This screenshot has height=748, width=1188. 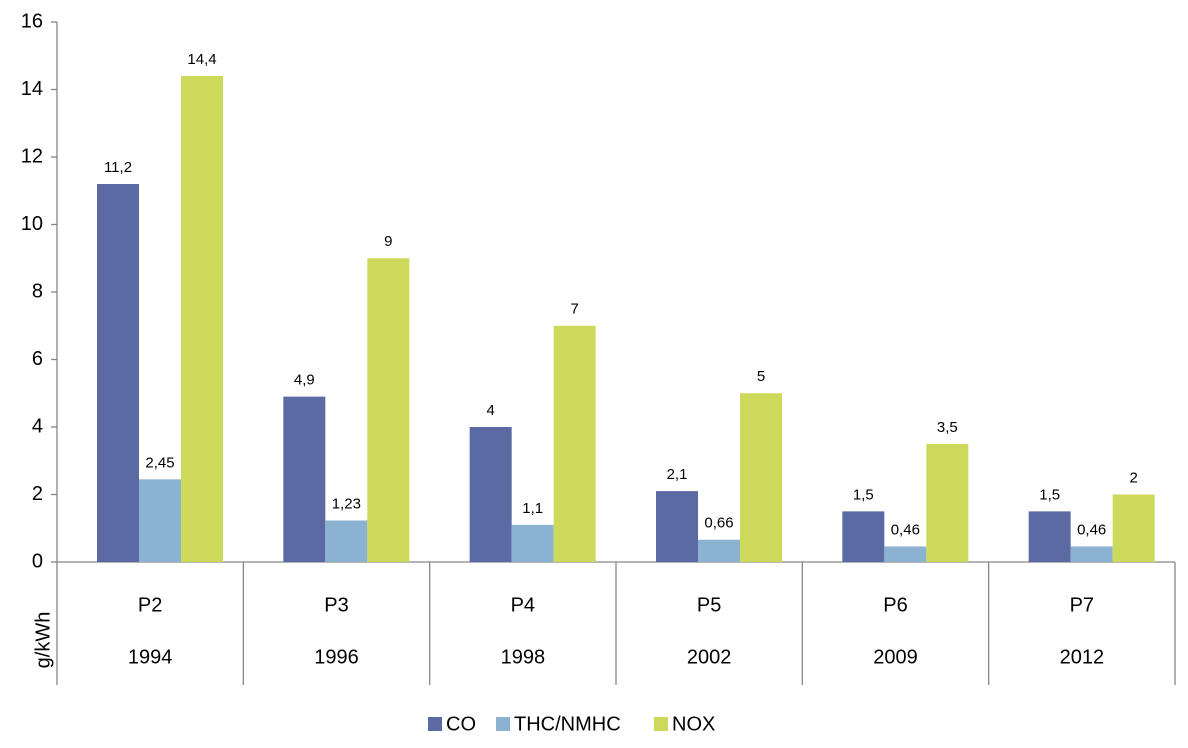 I want to click on y-tick-label: 16, so click(x=32, y=21).